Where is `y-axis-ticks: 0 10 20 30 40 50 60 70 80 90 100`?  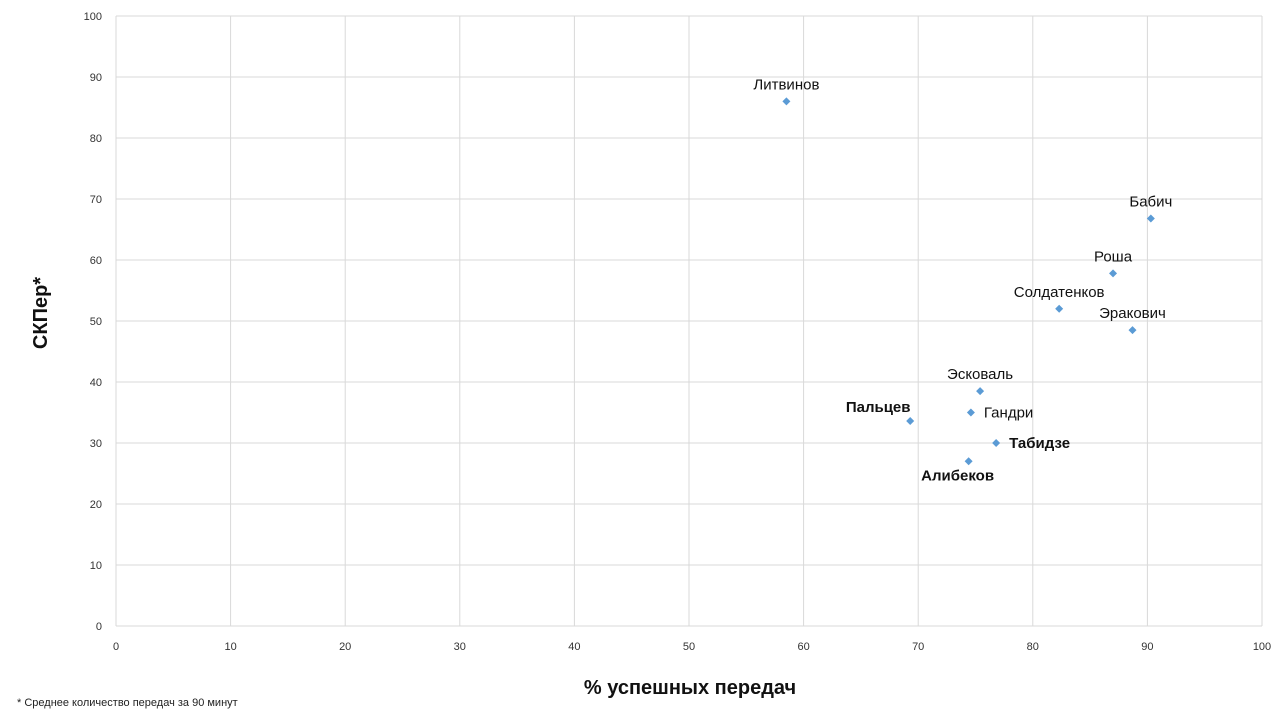
y-axis-ticks: 0 10 20 30 40 50 60 70 80 90 100 is located at coordinates (93, 322).